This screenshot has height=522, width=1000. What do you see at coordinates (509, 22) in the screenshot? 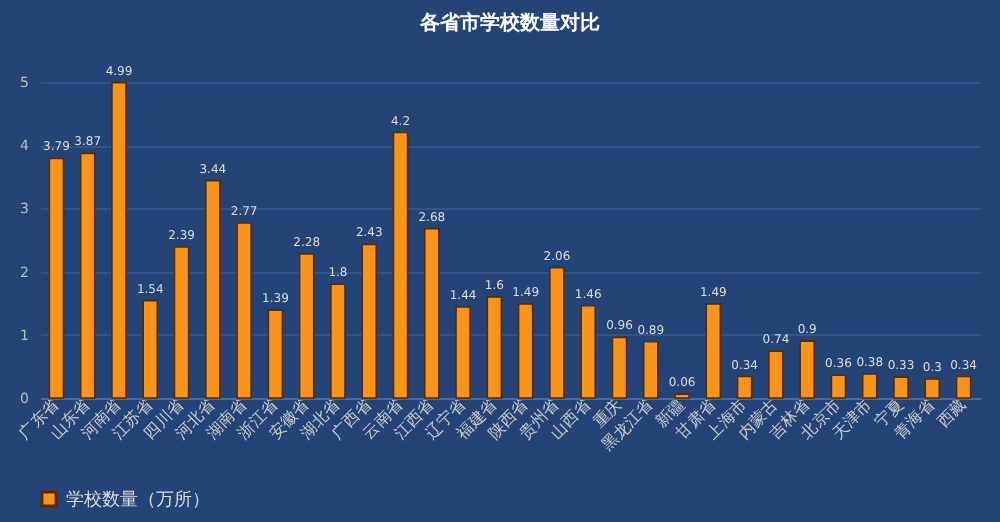
I see `chart-title: 各省市学校数量对比` at bounding box center [509, 22].